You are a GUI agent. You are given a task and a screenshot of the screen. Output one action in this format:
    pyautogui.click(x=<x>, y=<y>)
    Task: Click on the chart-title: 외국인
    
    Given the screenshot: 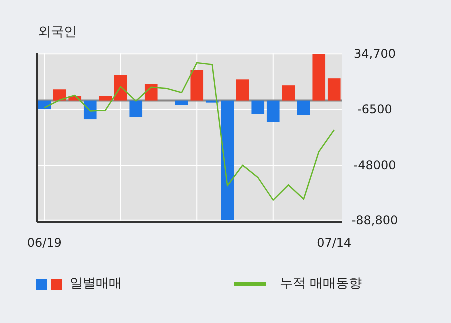 What is the action you would take?
    pyautogui.click(x=57, y=32)
    